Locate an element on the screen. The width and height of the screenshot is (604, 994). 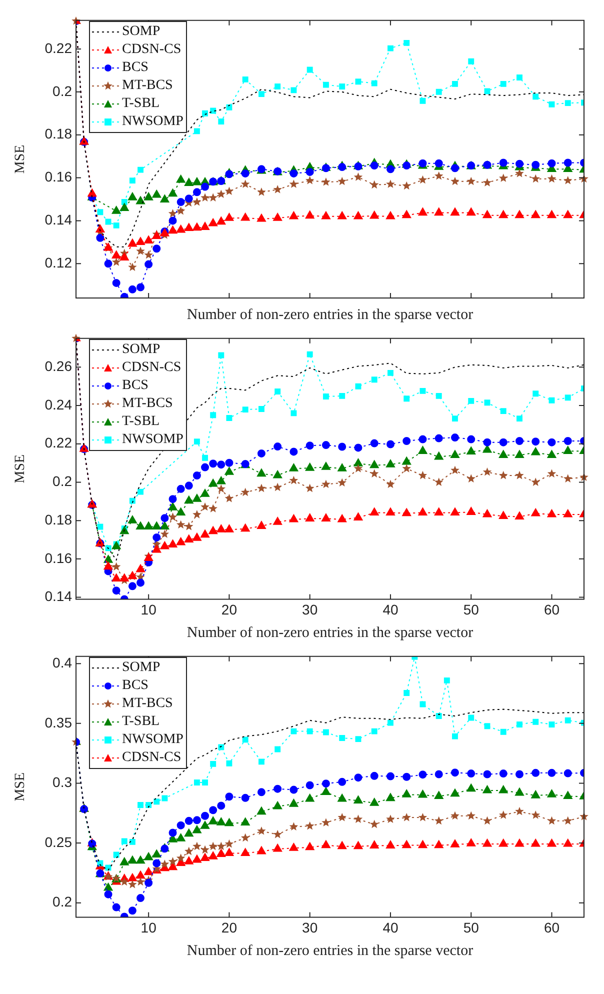
y-tick-label: 0.3 is located at coordinates (62, 782).